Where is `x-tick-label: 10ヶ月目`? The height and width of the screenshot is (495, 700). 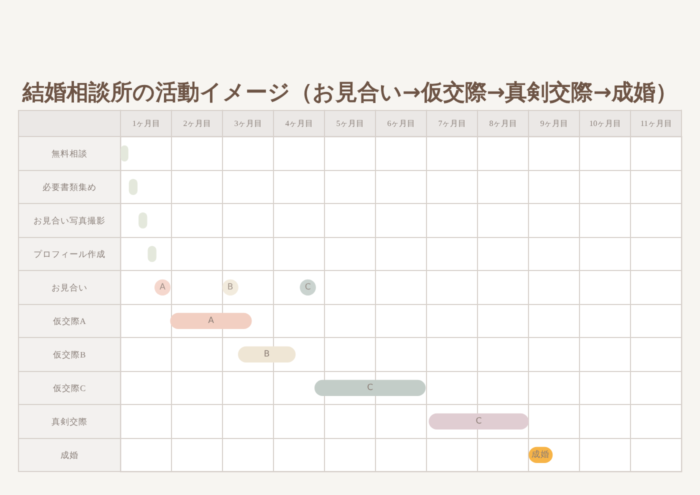 x-tick-label: 10ヶ月目 is located at coordinates (605, 123).